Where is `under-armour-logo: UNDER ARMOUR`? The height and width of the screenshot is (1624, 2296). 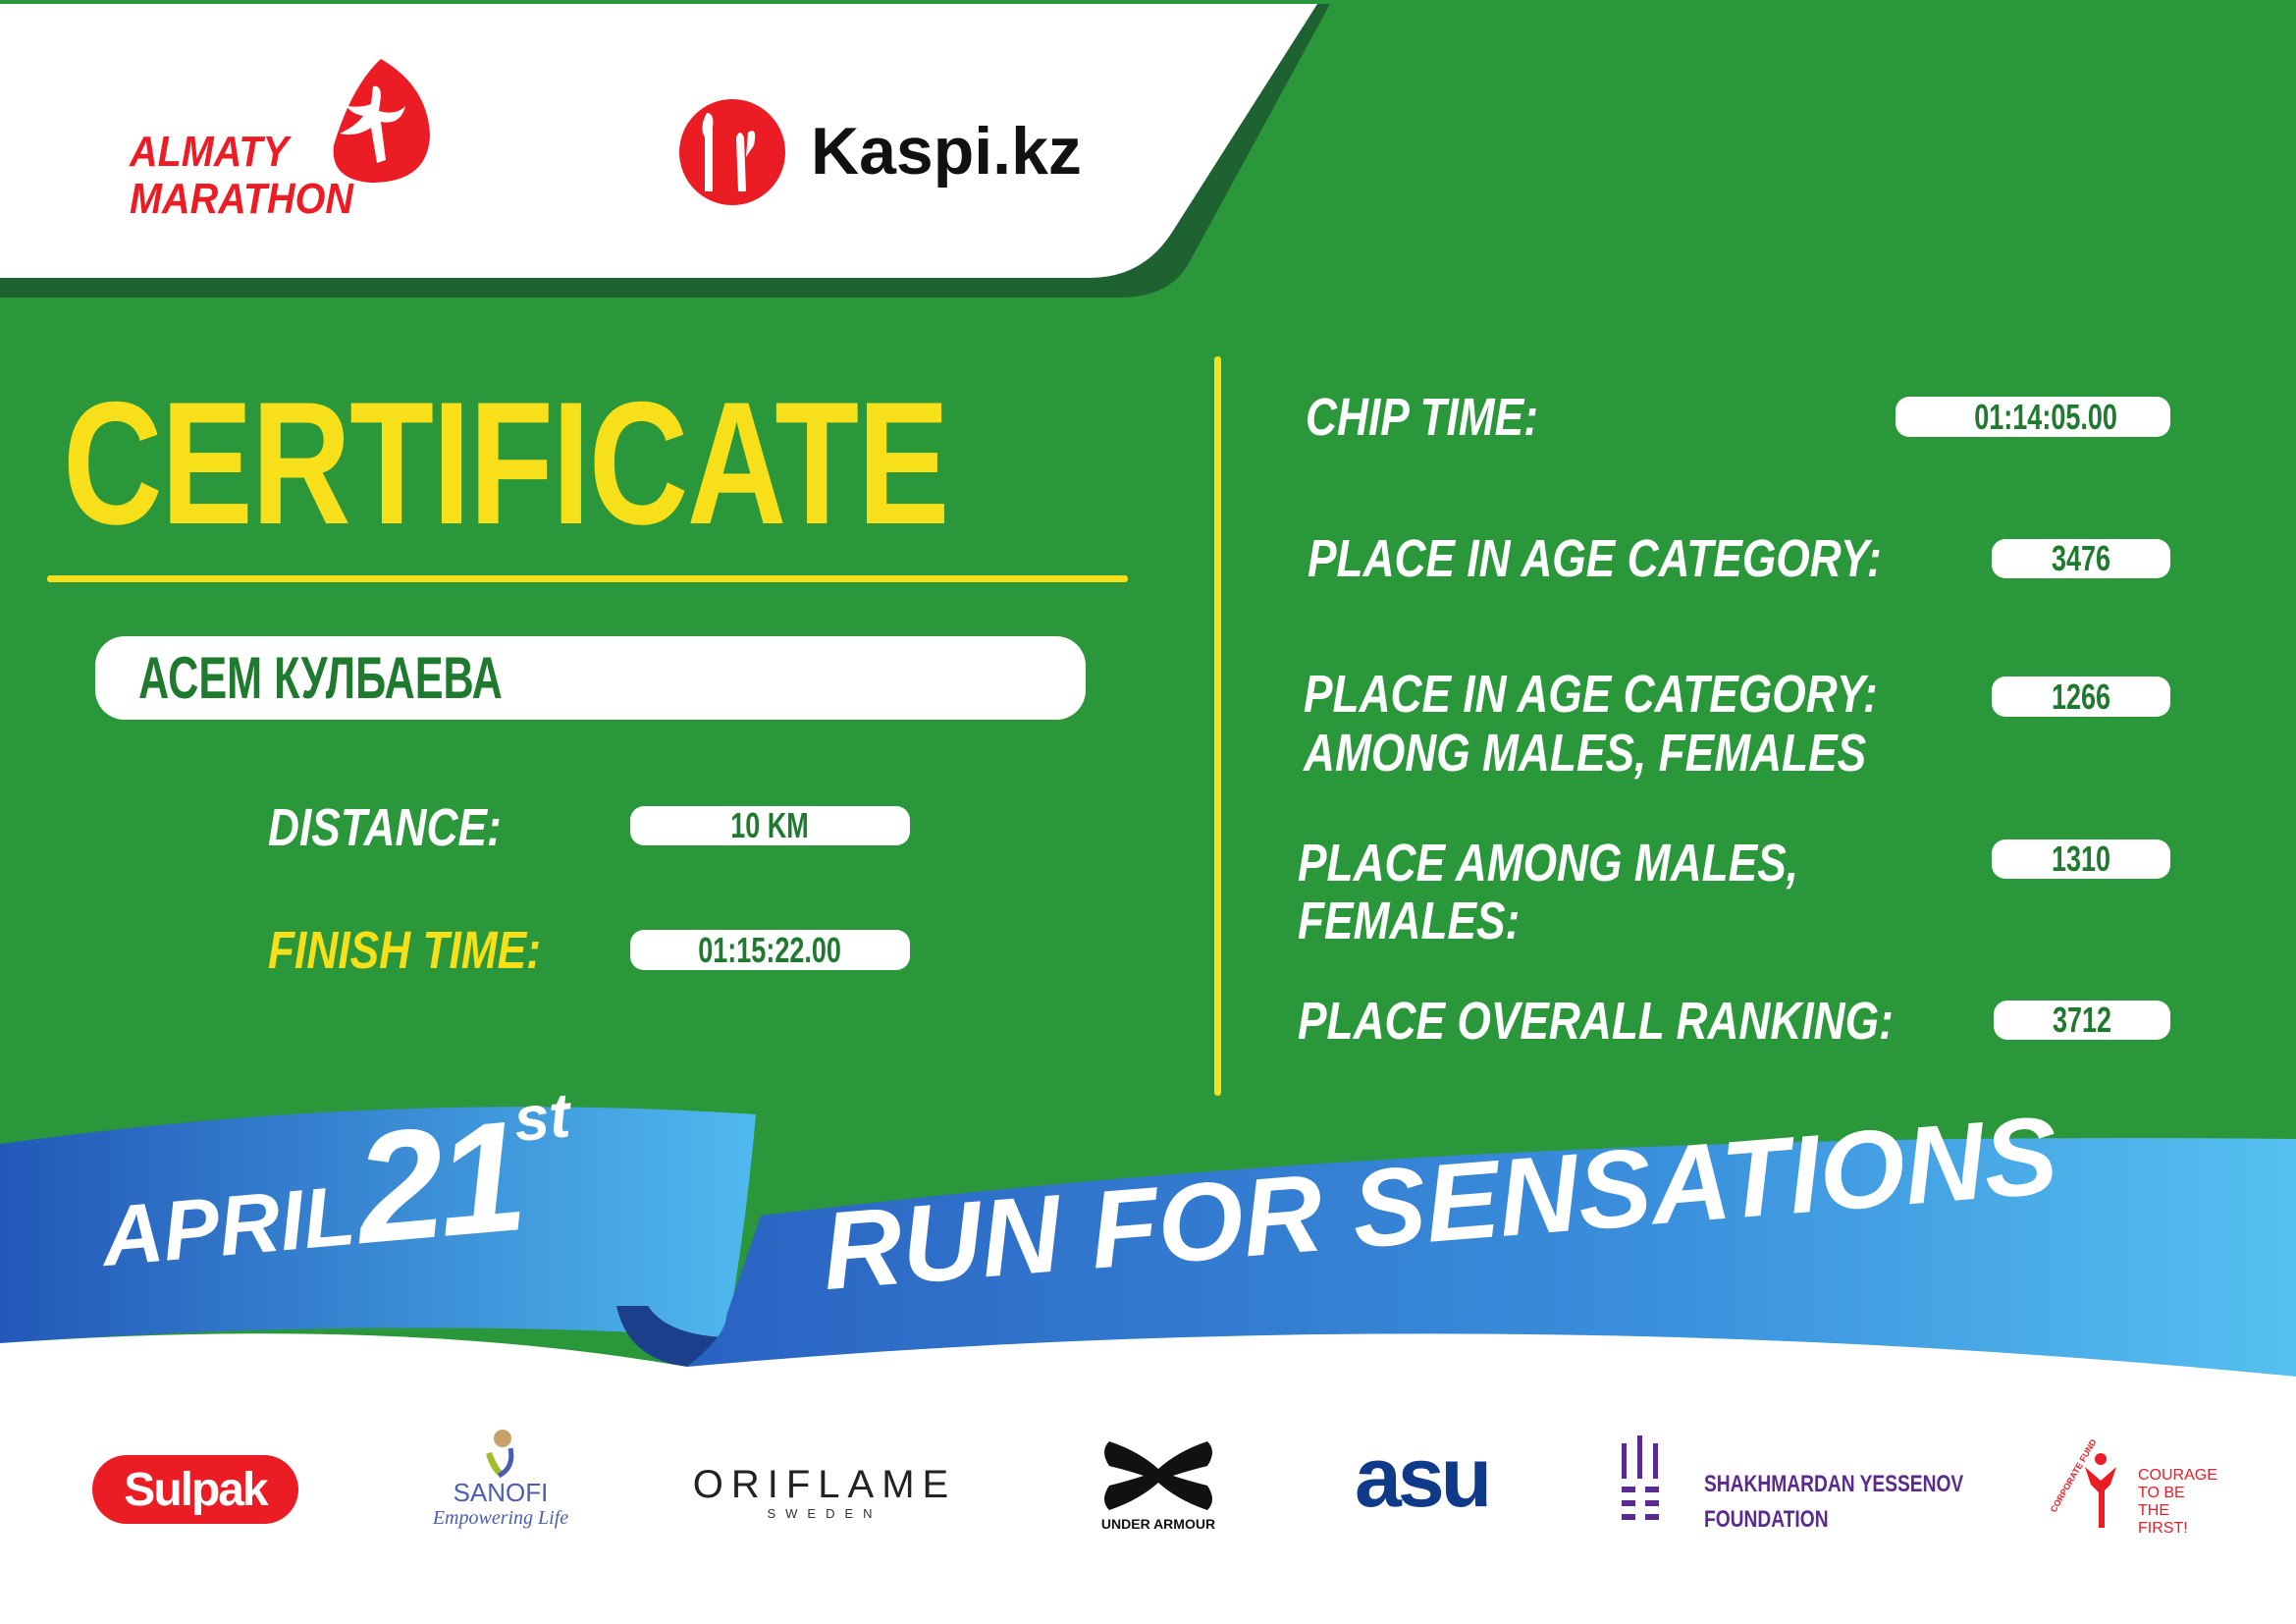
under-armour-logo: UNDER ARMOUR is located at coordinates (1158, 1486).